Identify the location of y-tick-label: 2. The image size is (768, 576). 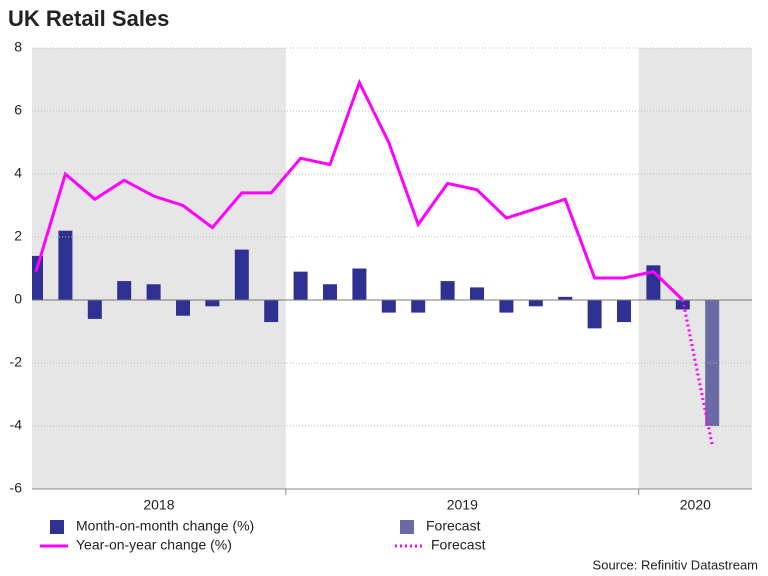
(18, 236).